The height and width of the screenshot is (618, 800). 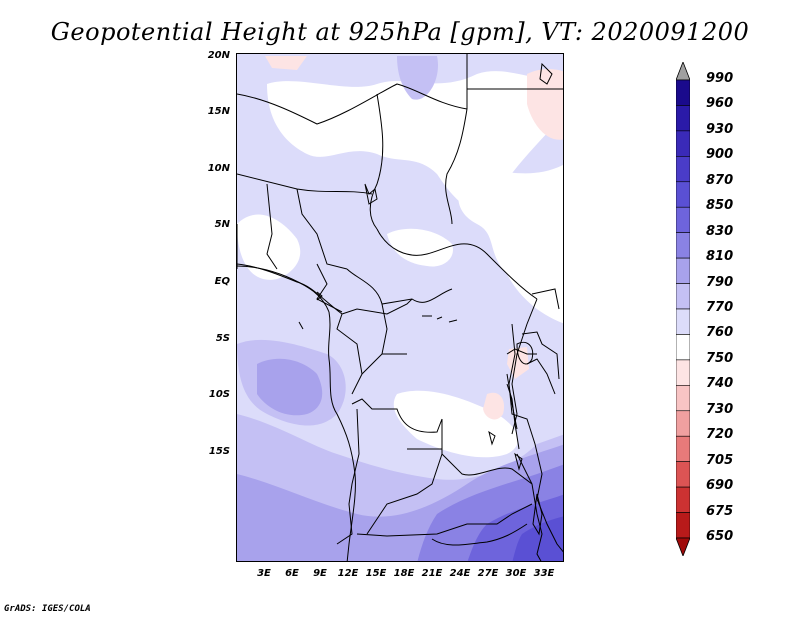 I want to click on colorbar-level-label: 720, so click(x=720, y=435).